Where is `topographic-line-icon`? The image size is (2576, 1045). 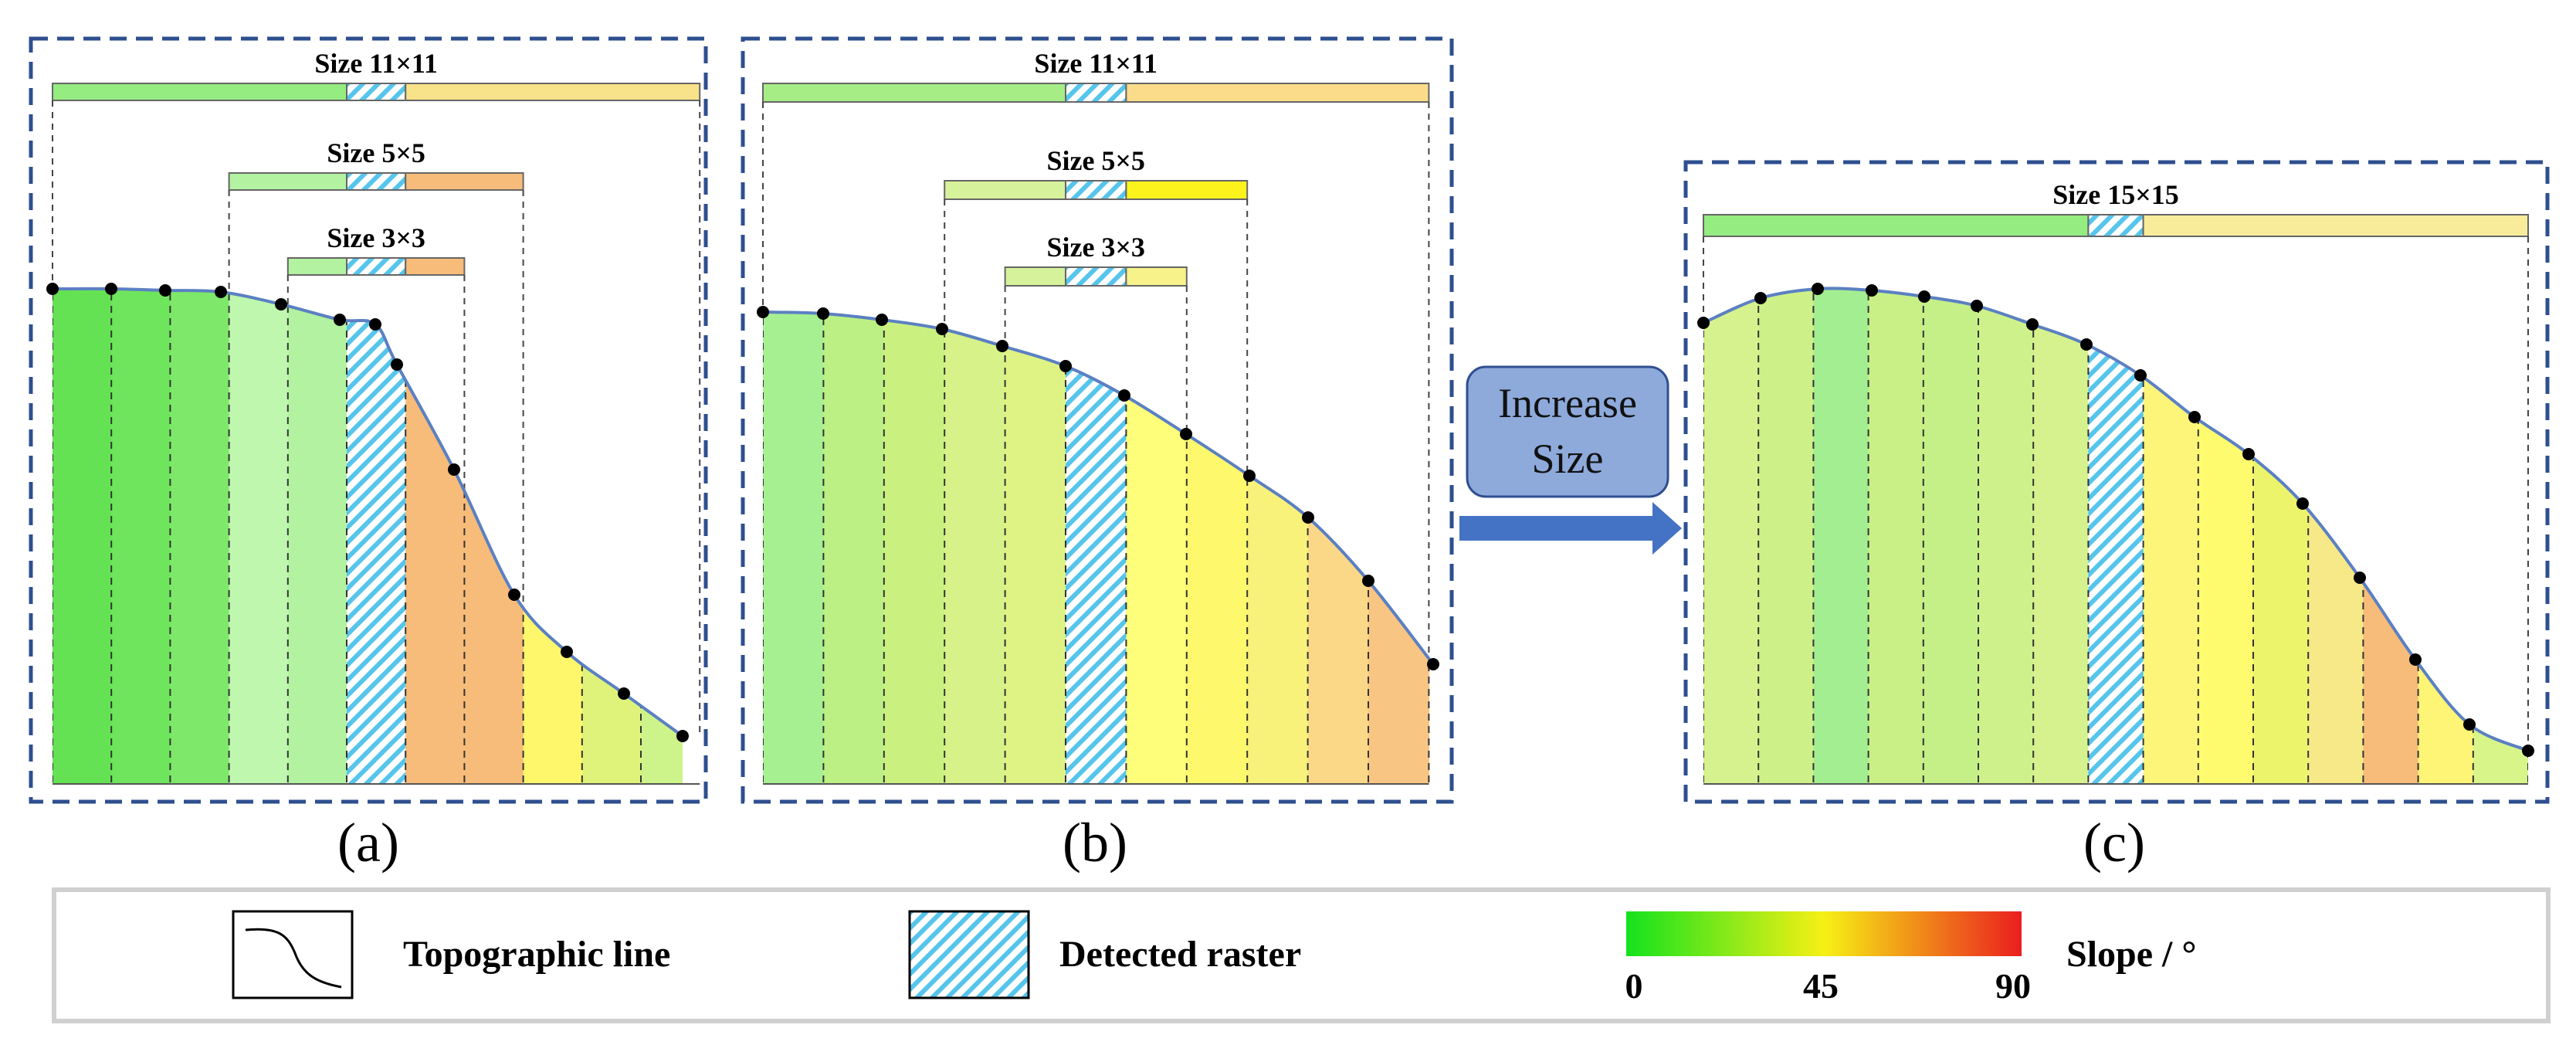
topographic-line-icon is located at coordinates (293, 958).